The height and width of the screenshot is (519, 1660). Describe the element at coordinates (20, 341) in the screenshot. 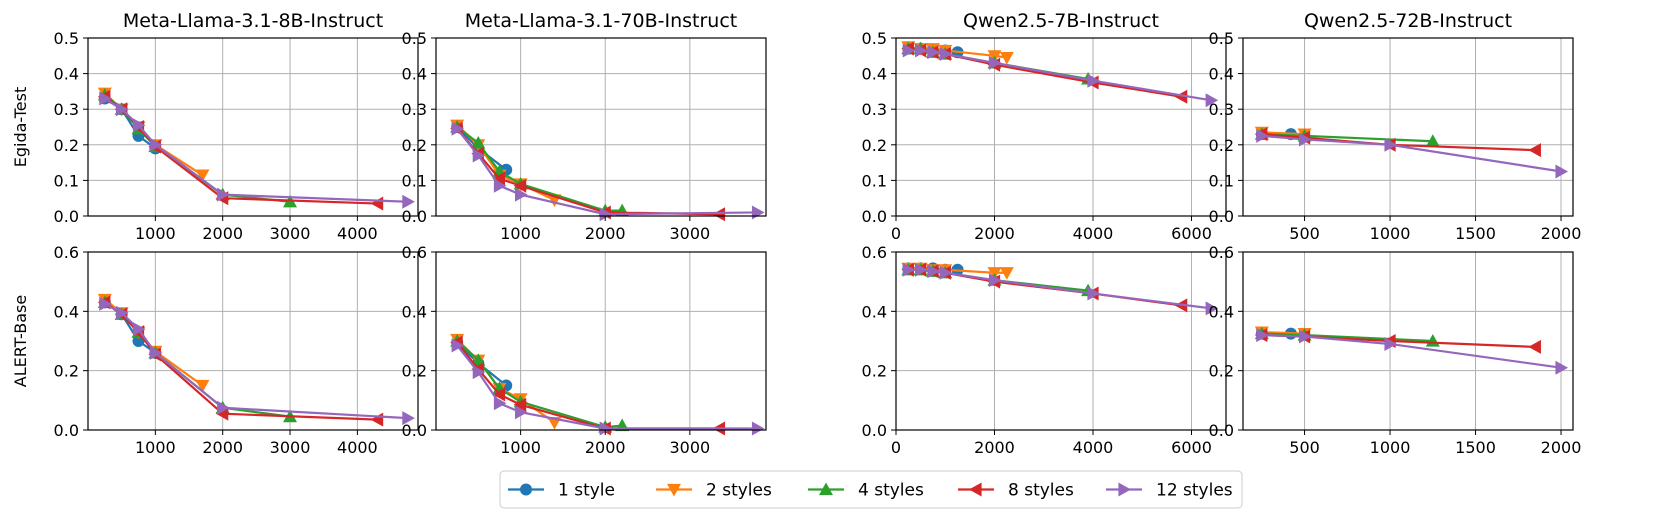

I see `y-axis-label: ALERT-Base` at that location.